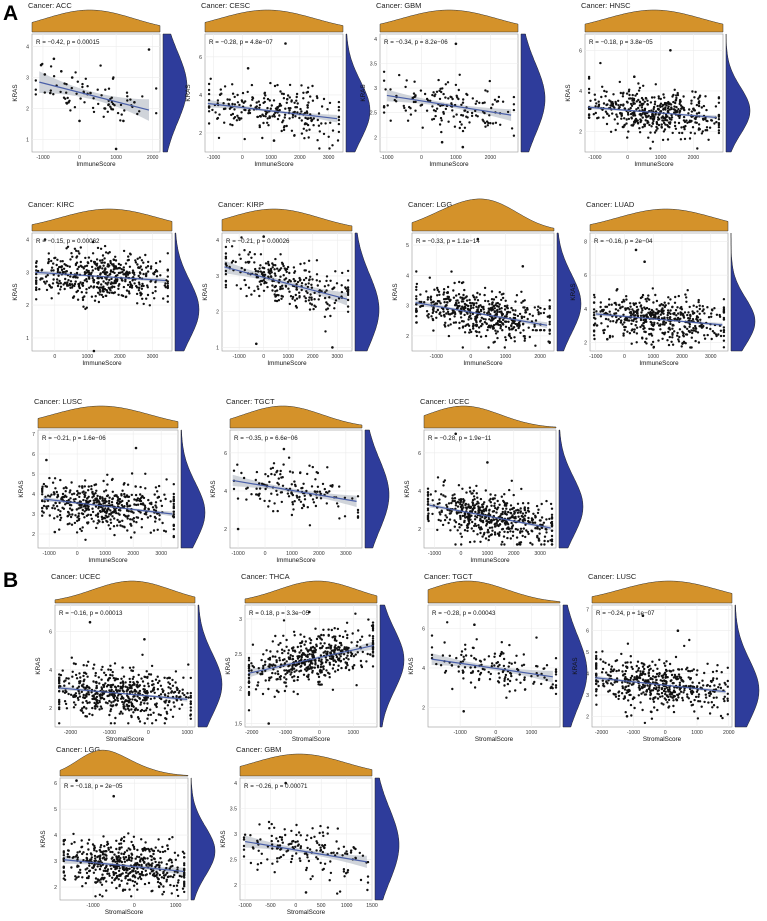 Image resolution: width=767 pixels, height=921 pixels. I want to click on y-axis-label: KRAS, so click(395, 291).